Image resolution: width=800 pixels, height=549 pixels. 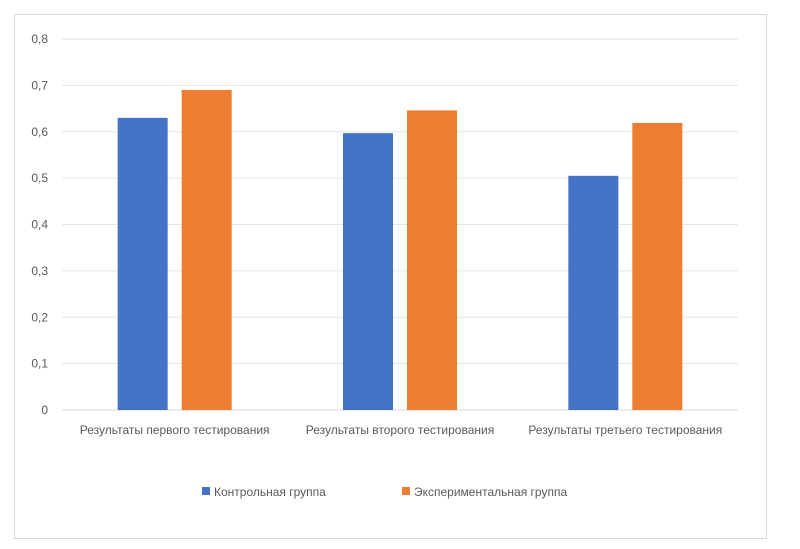 I want to click on y-tick-label: 0,5, so click(x=39, y=178).